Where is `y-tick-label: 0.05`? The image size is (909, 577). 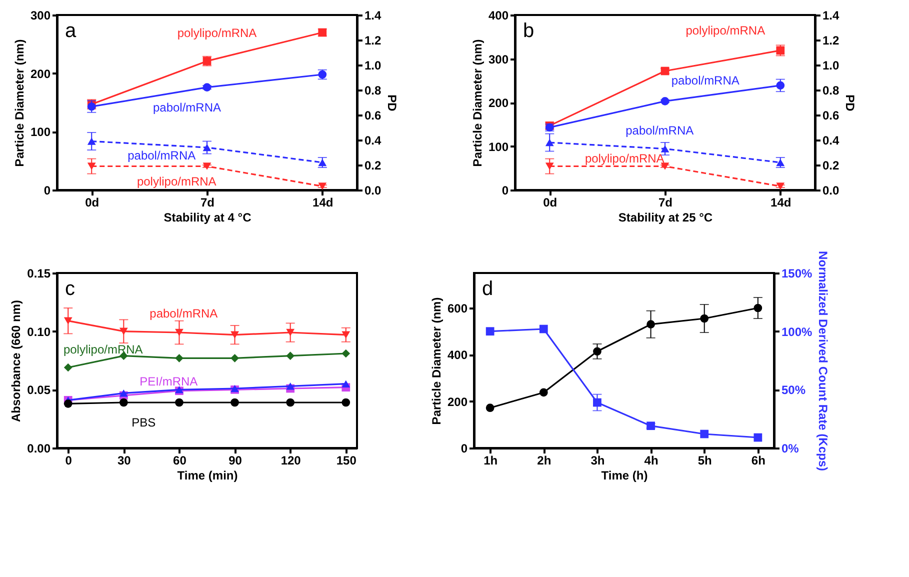
y-tick-label: 0.05 is located at coordinates (39, 390).